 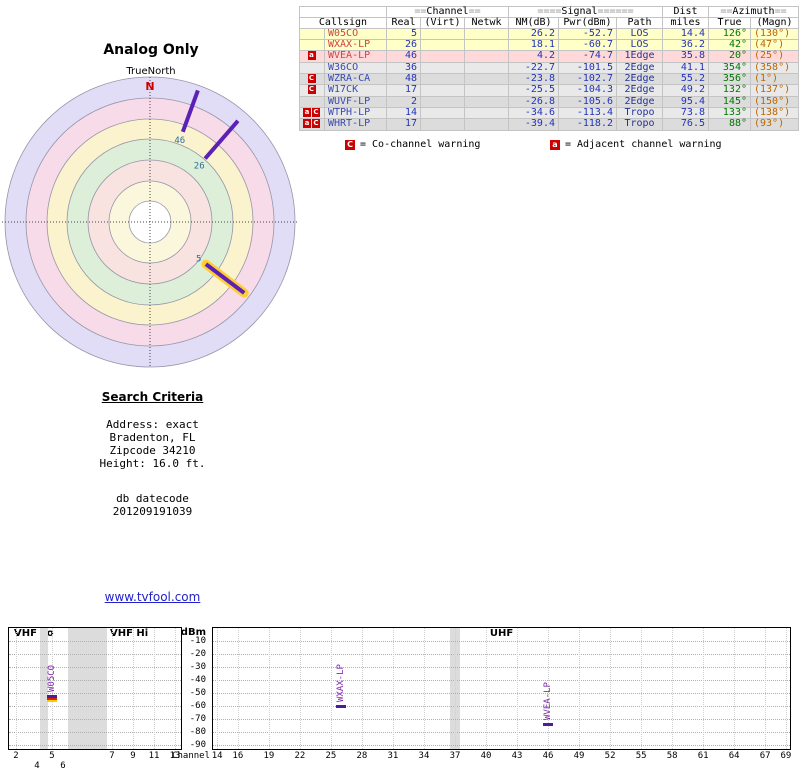 I want to click on x-tick-label-9: 9, so click(x=133, y=756).